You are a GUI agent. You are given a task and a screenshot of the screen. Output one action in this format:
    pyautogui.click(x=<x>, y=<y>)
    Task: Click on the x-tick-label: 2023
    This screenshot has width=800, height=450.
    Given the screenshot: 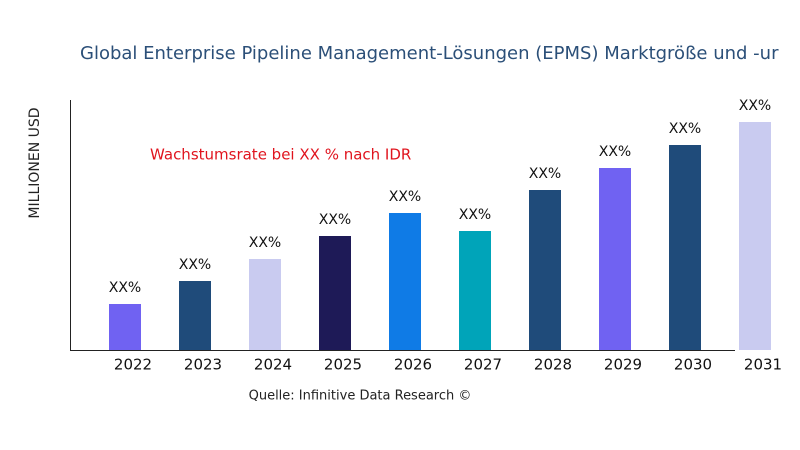 What is the action you would take?
    pyautogui.click(x=203, y=365)
    